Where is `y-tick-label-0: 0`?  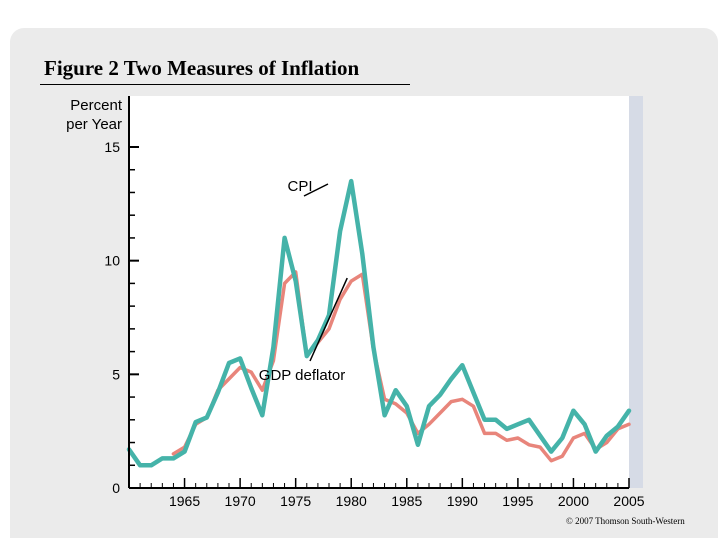
y-tick-label-0: 0 is located at coordinates (116, 488).